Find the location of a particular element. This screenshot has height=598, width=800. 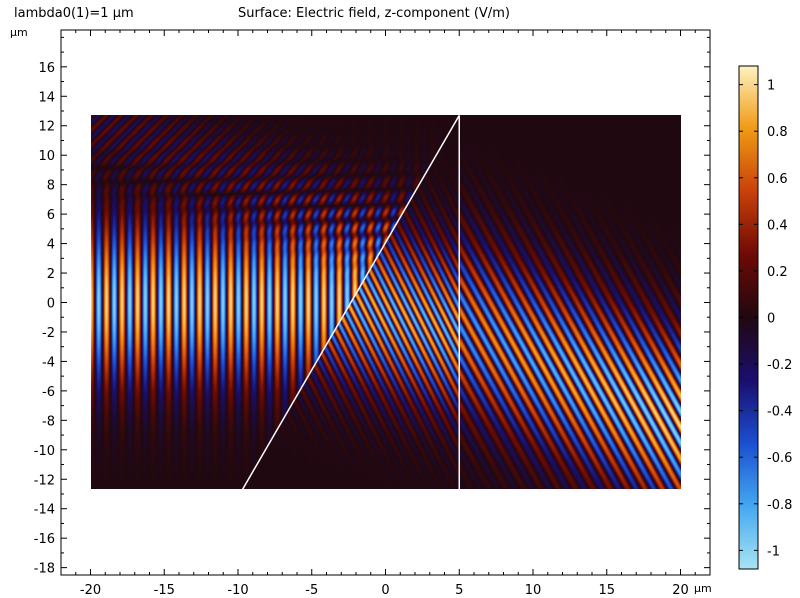

colorbar-tick-label: 1 is located at coordinates (771, 86).